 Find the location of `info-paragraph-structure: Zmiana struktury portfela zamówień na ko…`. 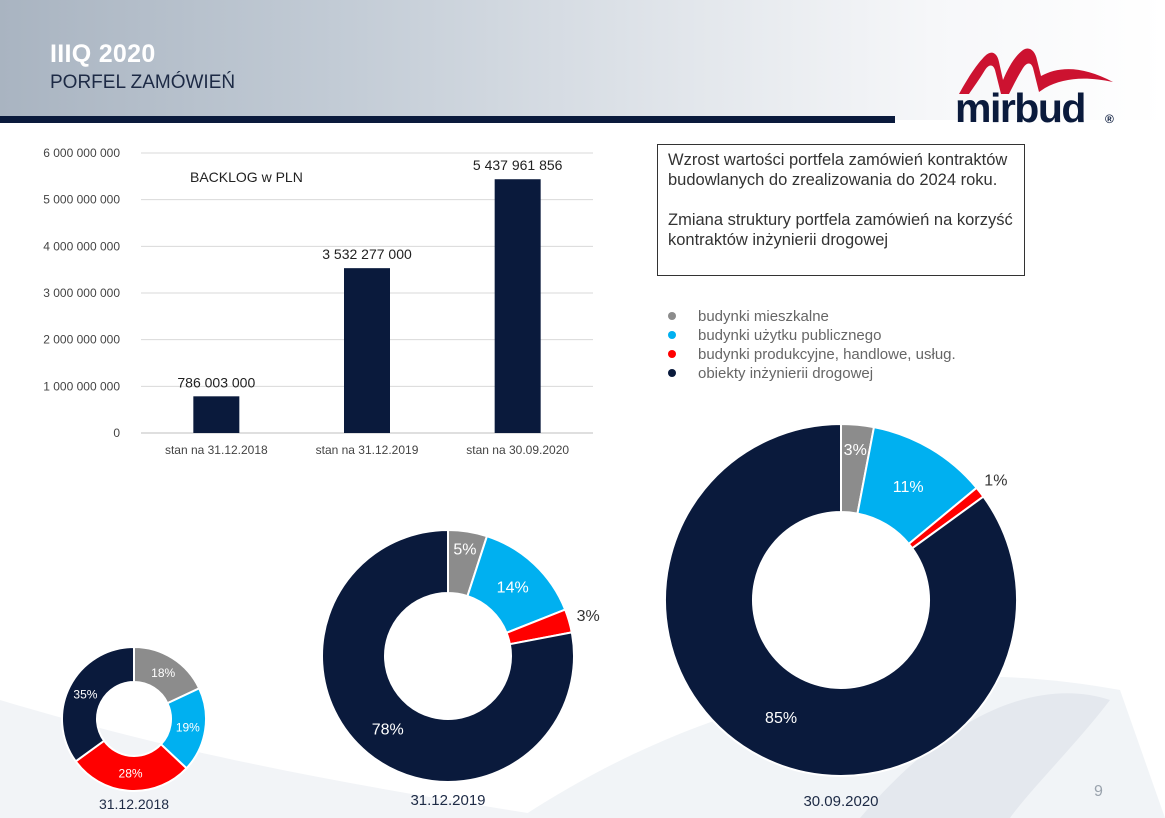

info-paragraph-structure: Zmiana struktury portfela zamówień na ko… is located at coordinates (840, 230).